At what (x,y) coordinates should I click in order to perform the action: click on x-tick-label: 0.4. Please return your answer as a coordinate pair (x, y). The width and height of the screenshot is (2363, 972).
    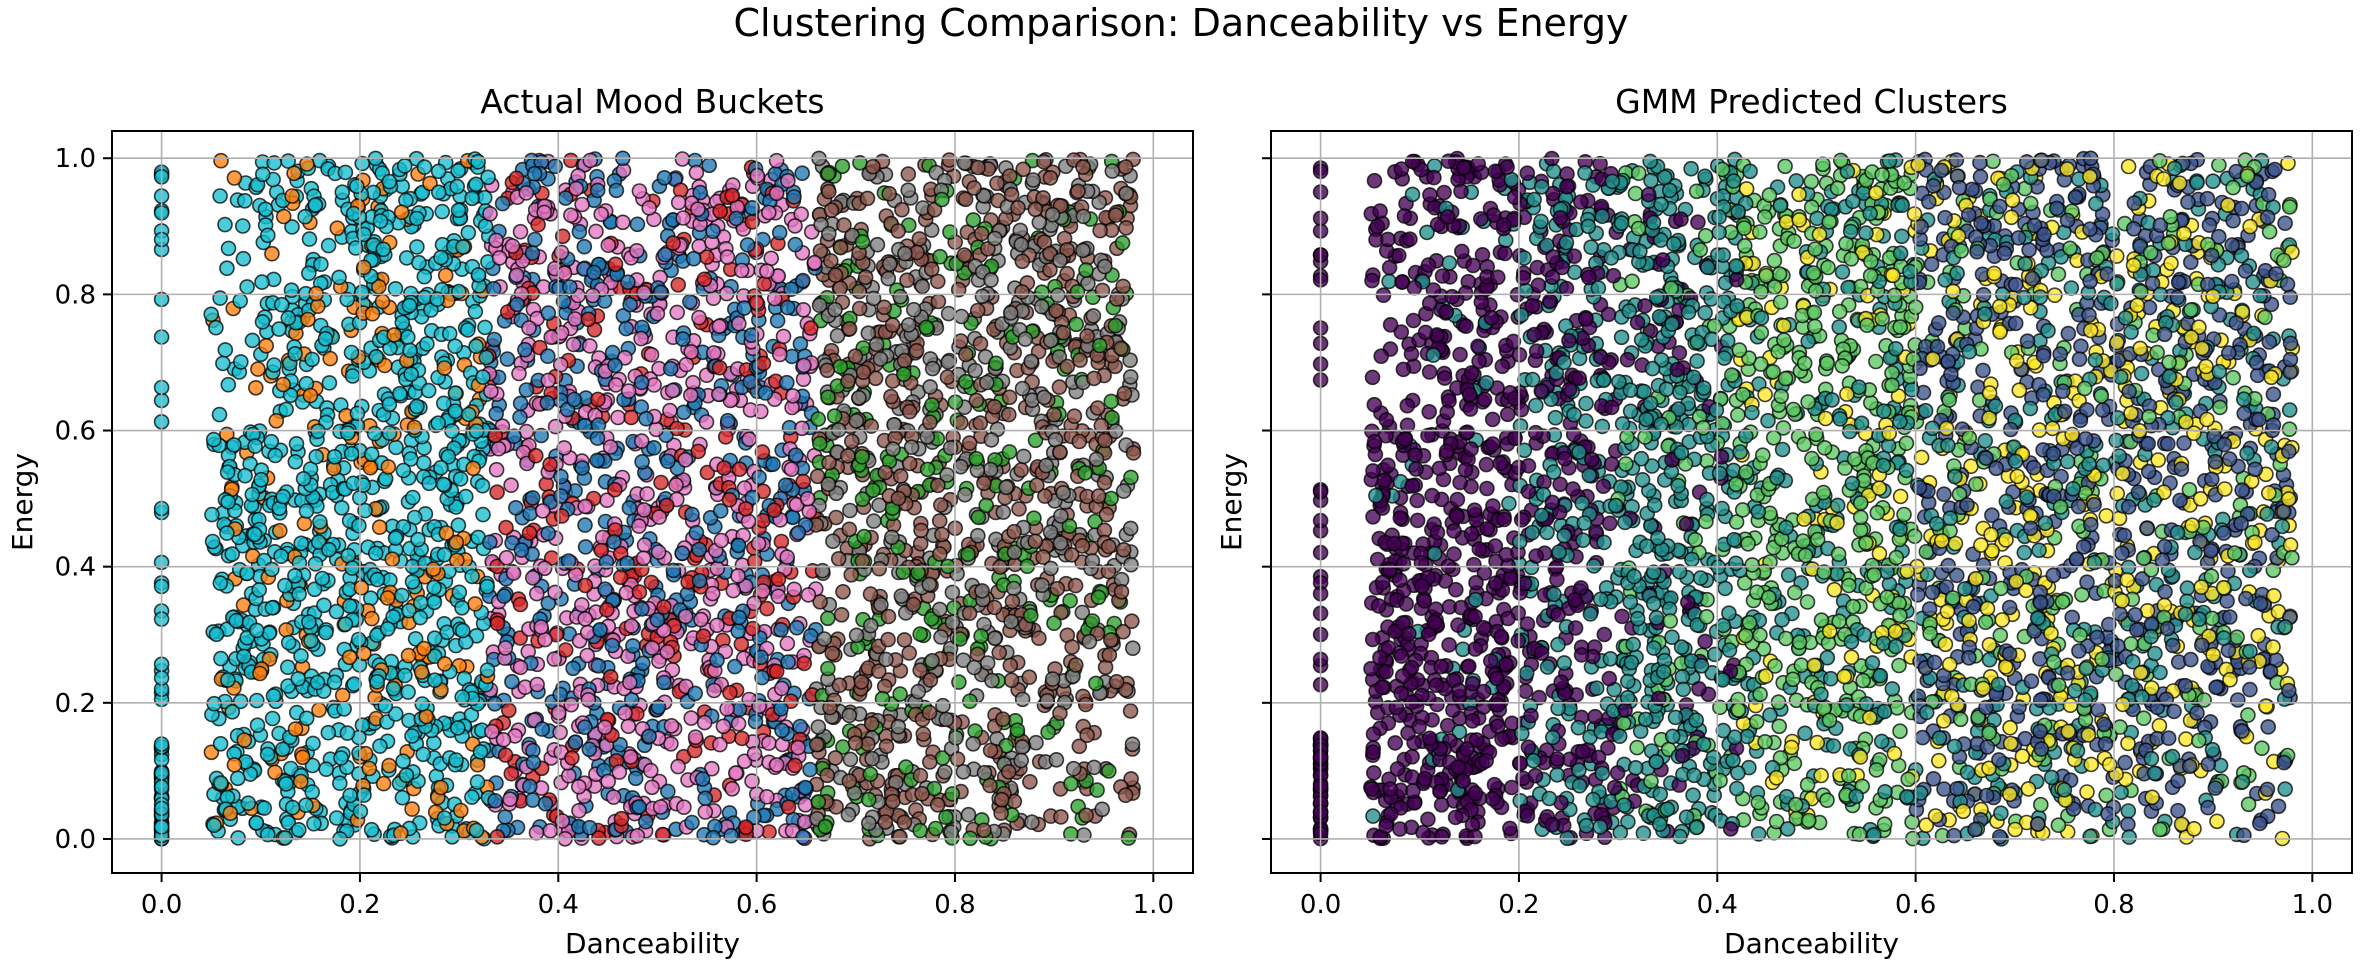
    Looking at the image, I should click on (558, 905).